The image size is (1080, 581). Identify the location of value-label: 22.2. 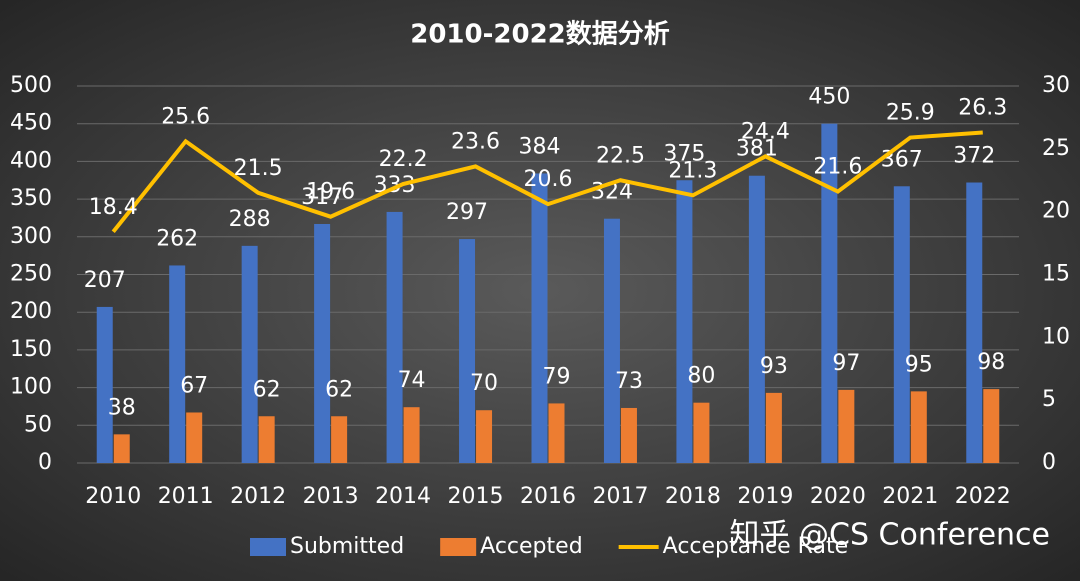
(403, 159).